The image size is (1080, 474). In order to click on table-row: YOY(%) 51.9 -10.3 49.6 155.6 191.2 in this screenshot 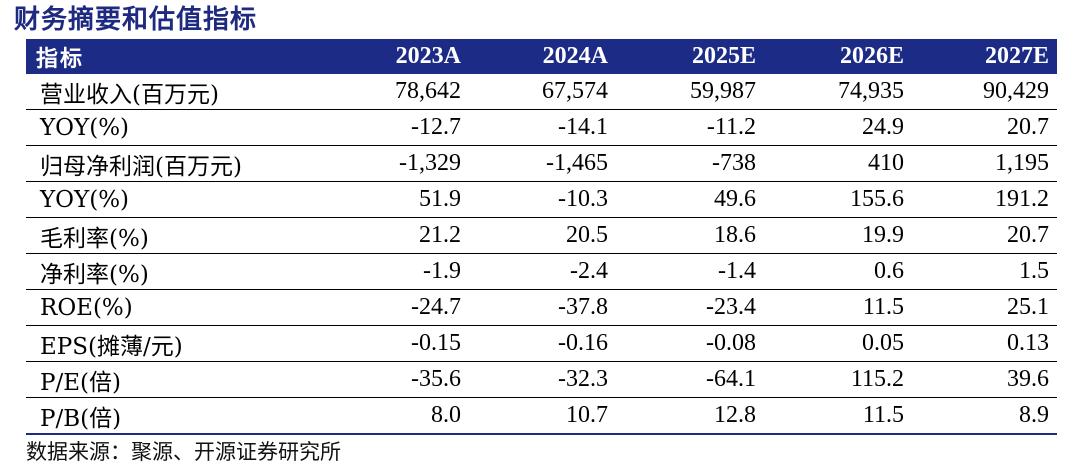, I will do `click(541, 199)`.